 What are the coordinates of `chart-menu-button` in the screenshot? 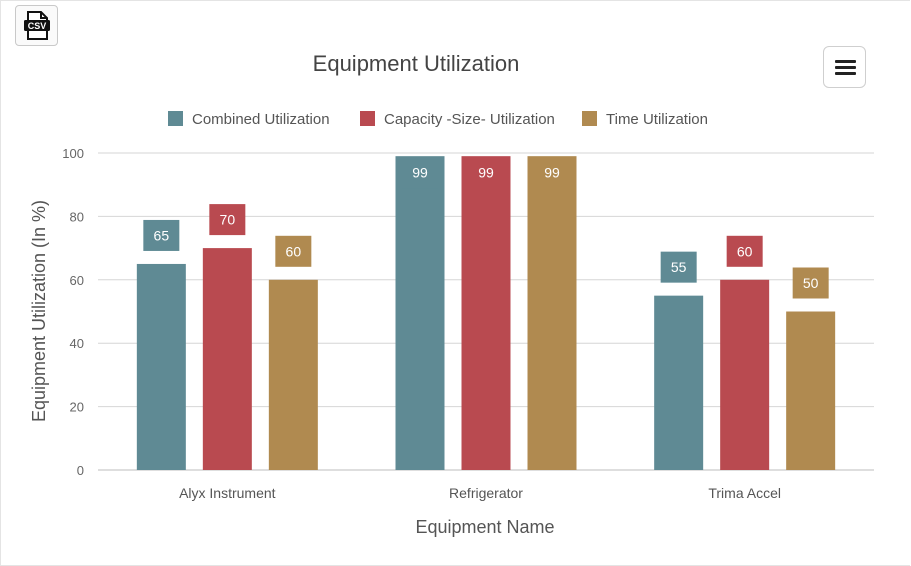 It's located at (844, 67).